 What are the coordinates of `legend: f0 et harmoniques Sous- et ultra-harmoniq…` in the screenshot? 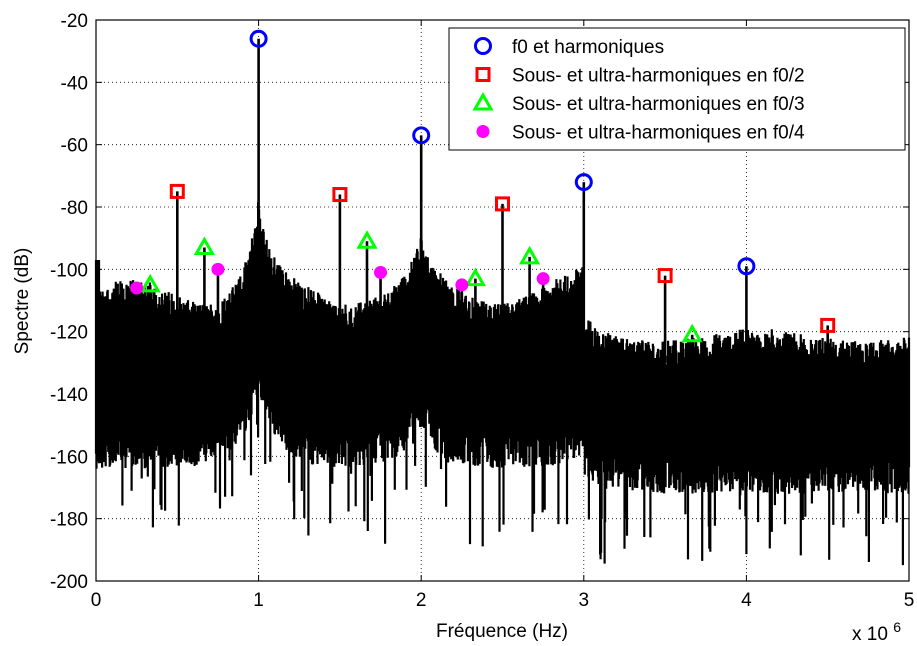 It's located at (677, 89).